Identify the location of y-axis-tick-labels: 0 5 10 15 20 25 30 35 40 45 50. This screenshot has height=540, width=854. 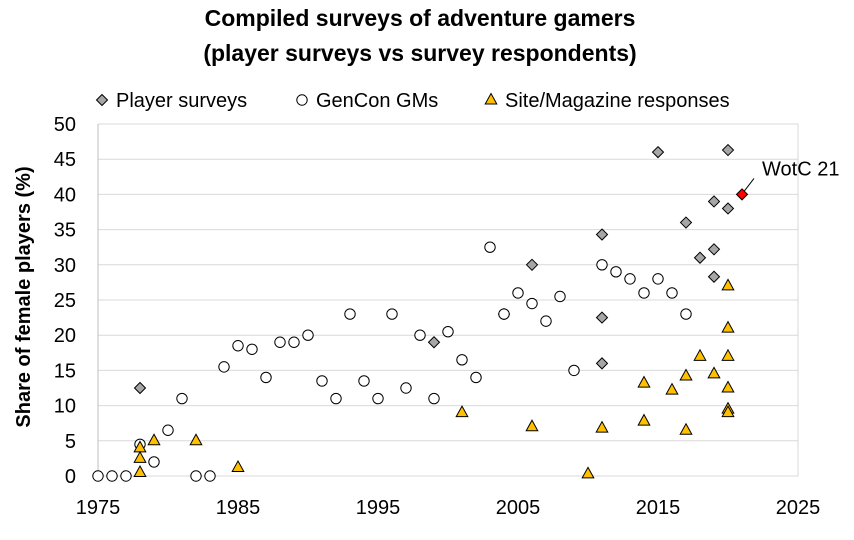
(65, 301).